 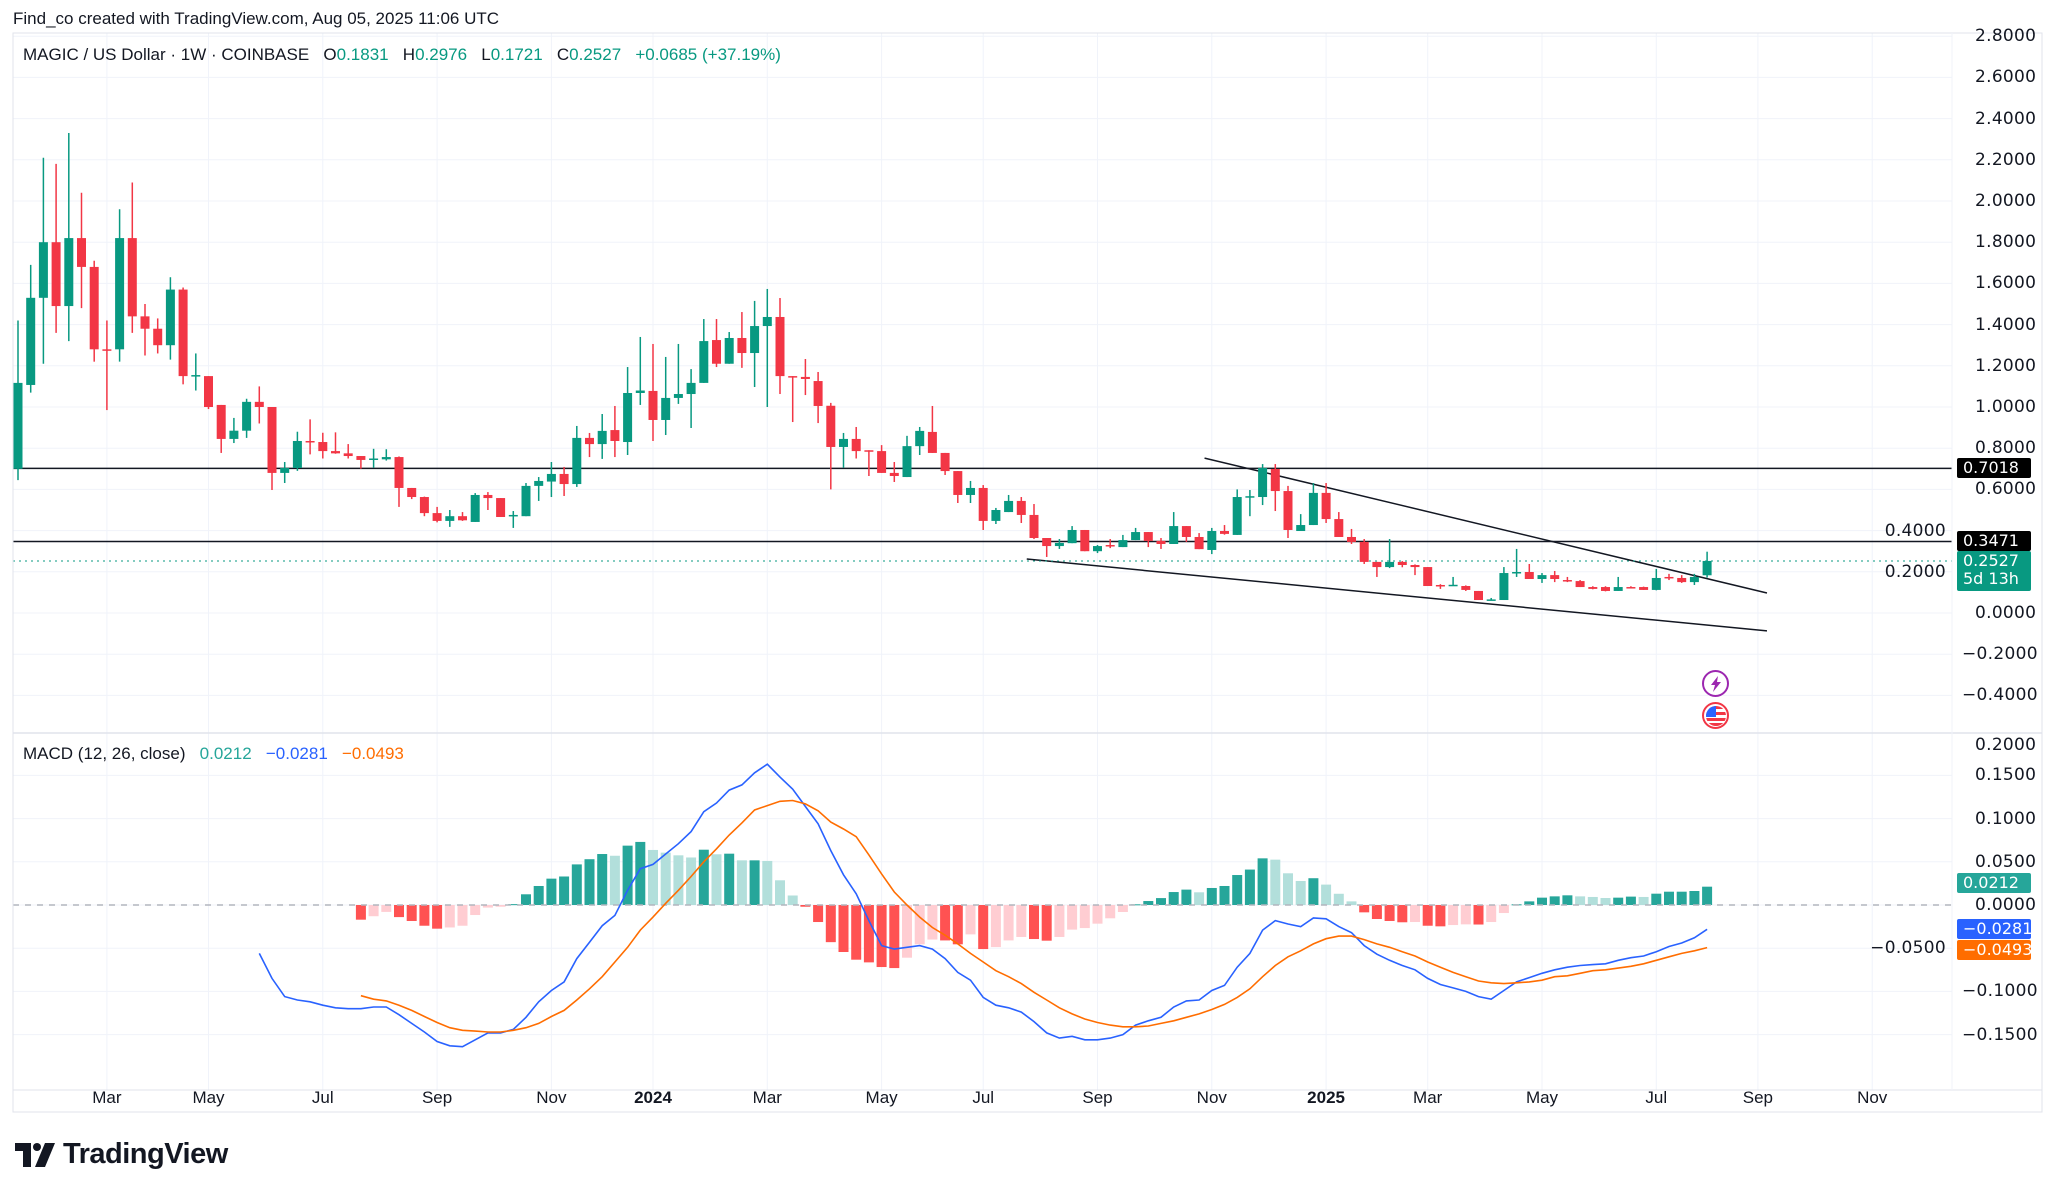 I want to click on price-tick-label: 2.6000, so click(x=2006, y=77).